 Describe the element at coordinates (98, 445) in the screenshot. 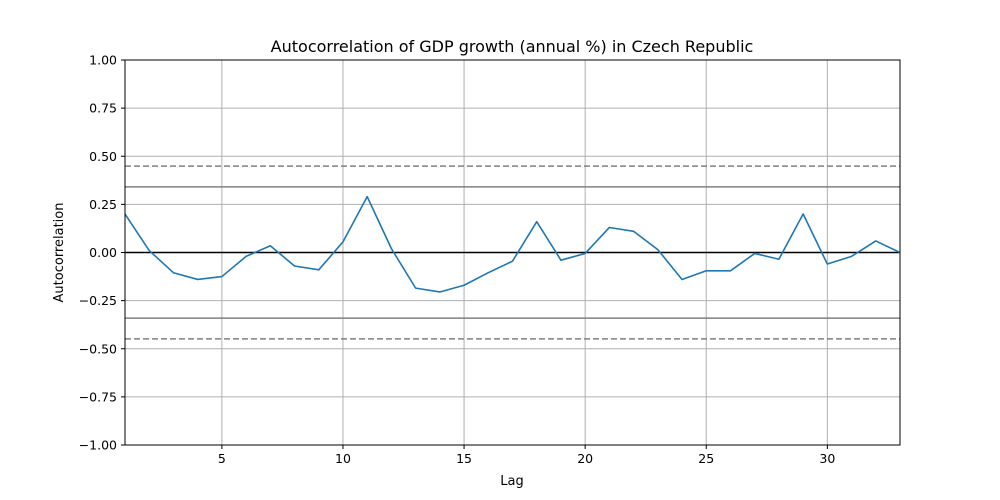

I see `y-tick-label: −1.00` at that location.